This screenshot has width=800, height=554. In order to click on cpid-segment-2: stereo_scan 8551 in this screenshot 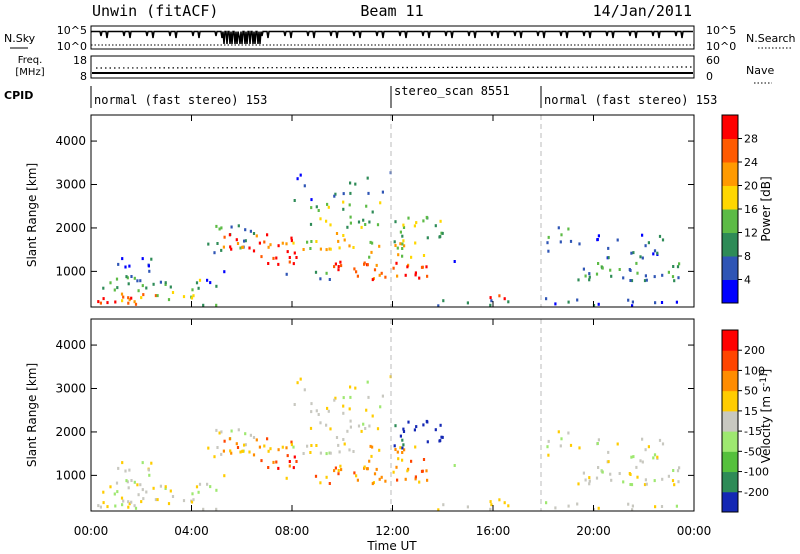, I will do `click(452, 91)`.